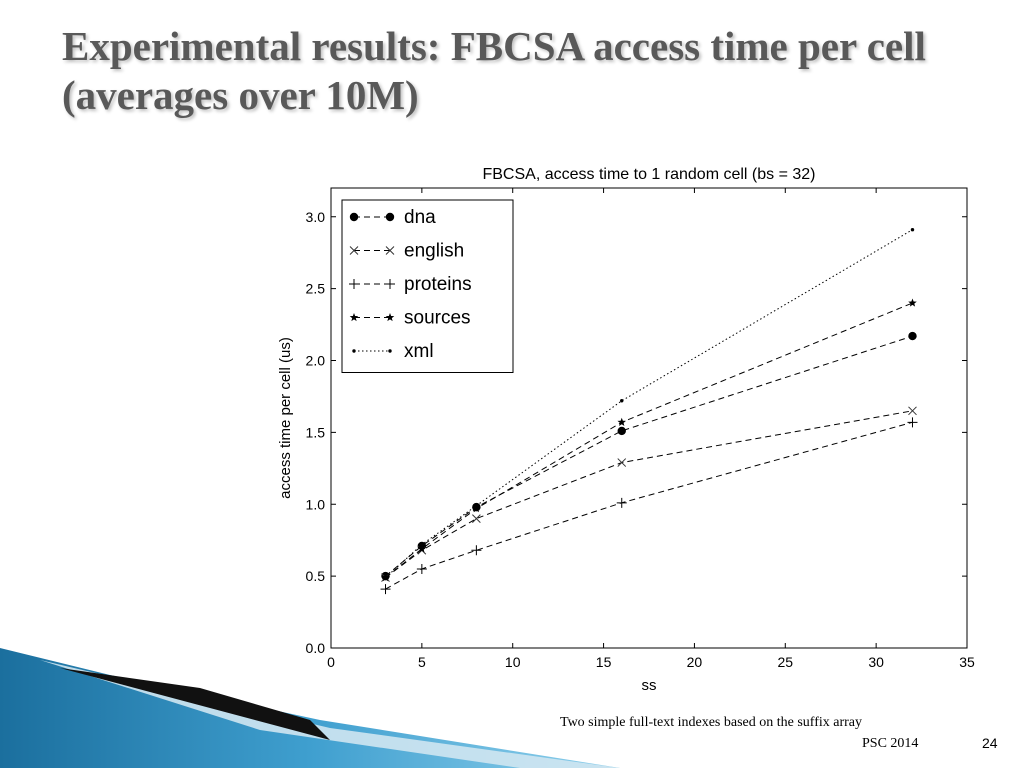  What do you see at coordinates (437, 318) in the screenshot?
I see `legend-label-sources: sources` at bounding box center [437, 318].